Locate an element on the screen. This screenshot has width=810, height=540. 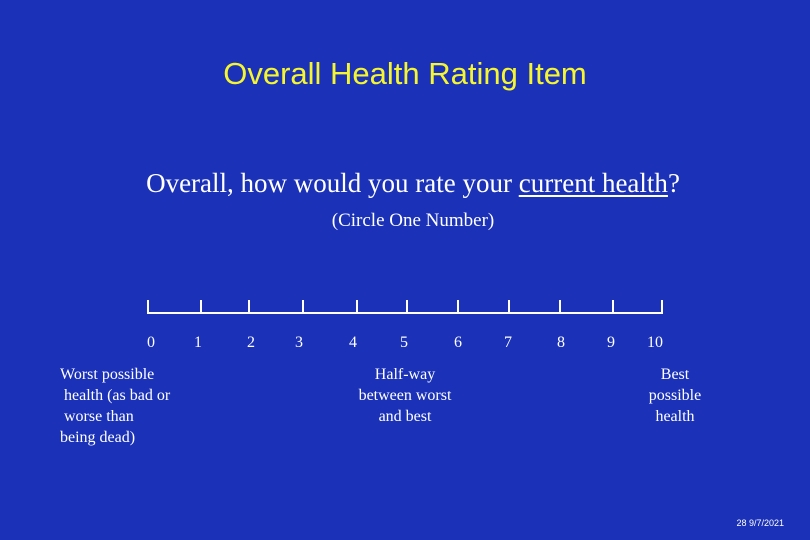
rating-scale-line is located at coordinates (405, 313).